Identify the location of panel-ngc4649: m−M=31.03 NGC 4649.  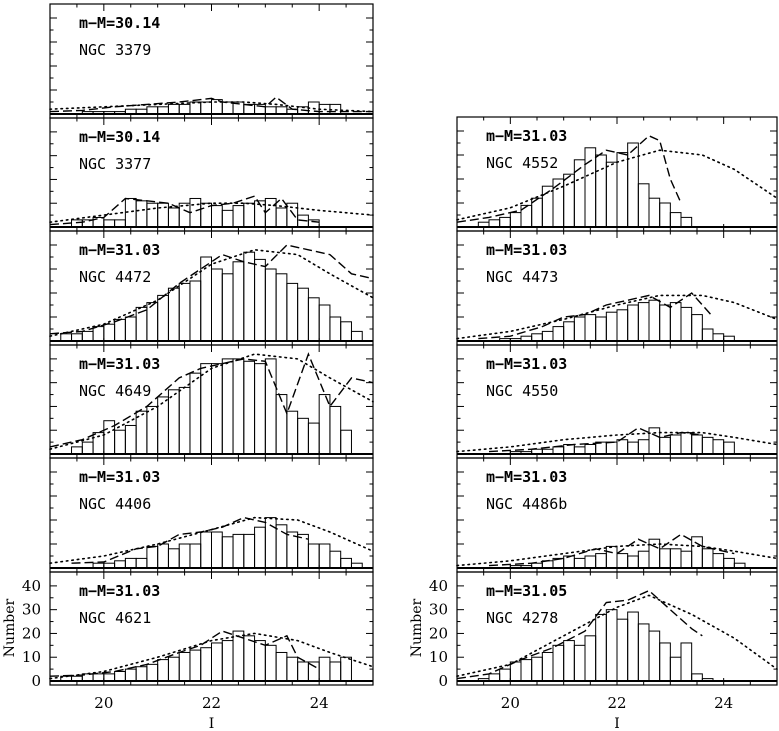
(211, 401).